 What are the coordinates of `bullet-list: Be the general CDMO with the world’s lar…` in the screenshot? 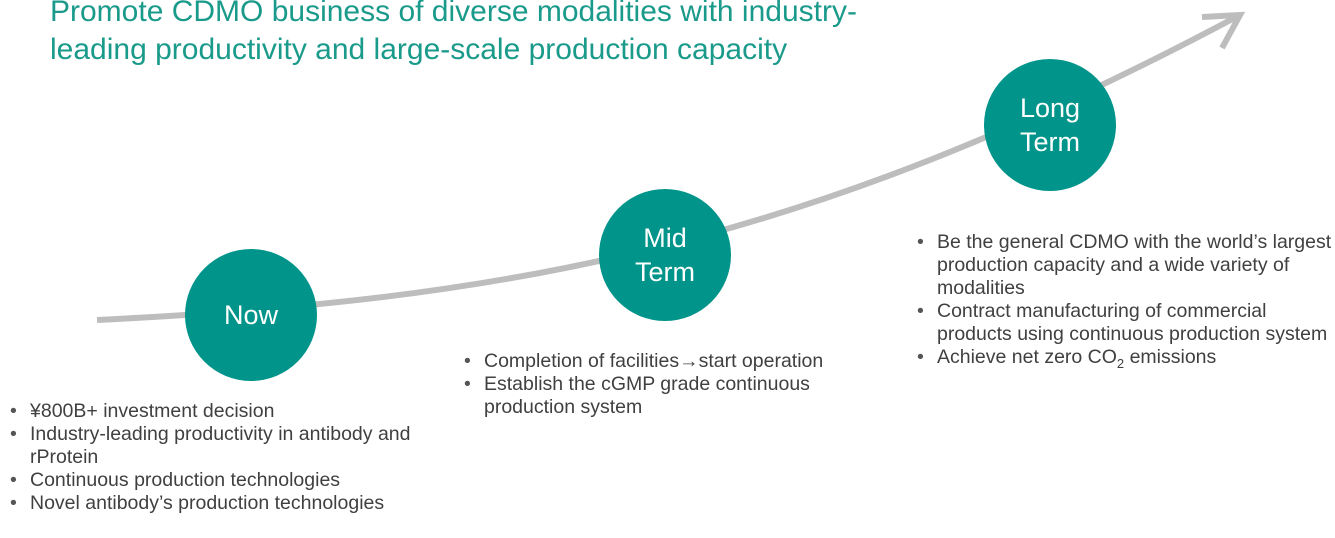 It's located at (1124, 301).